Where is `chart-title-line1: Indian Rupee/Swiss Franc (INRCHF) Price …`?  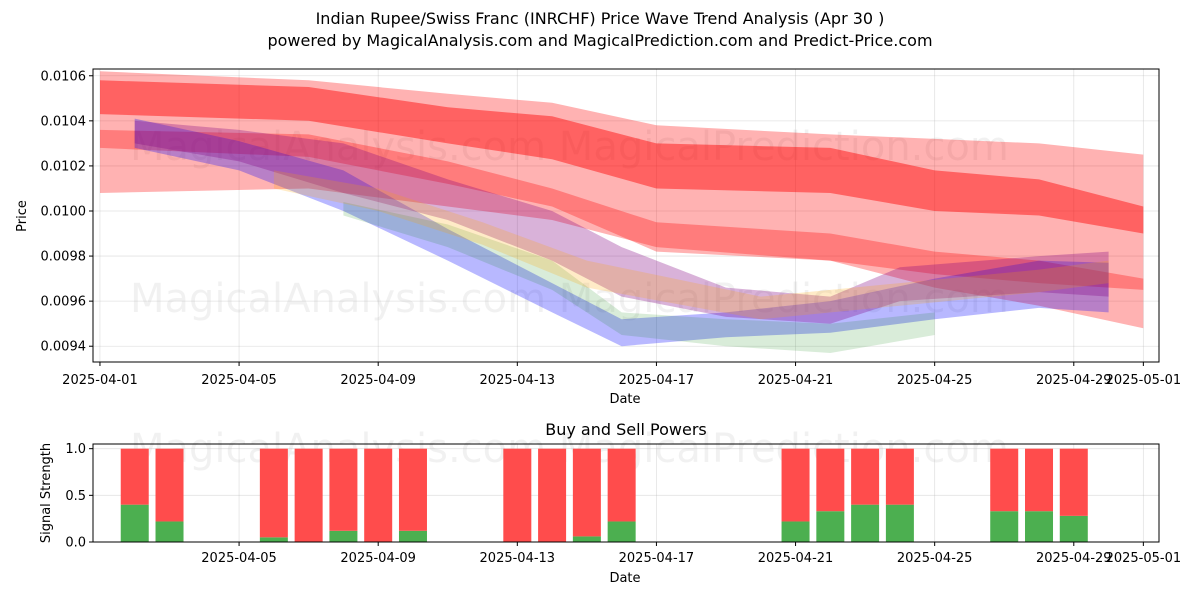
chart-title-line1: Indian Rupee/Swiss Franc (INRCHF) Price … is located at coordinates (600, 18).